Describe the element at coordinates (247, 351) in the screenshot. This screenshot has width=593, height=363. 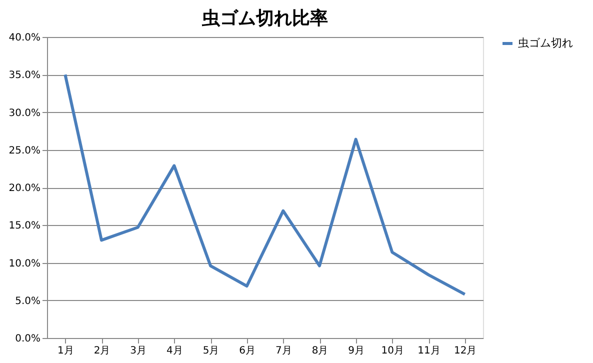
I see `x-tick-label: 6月` at that location.